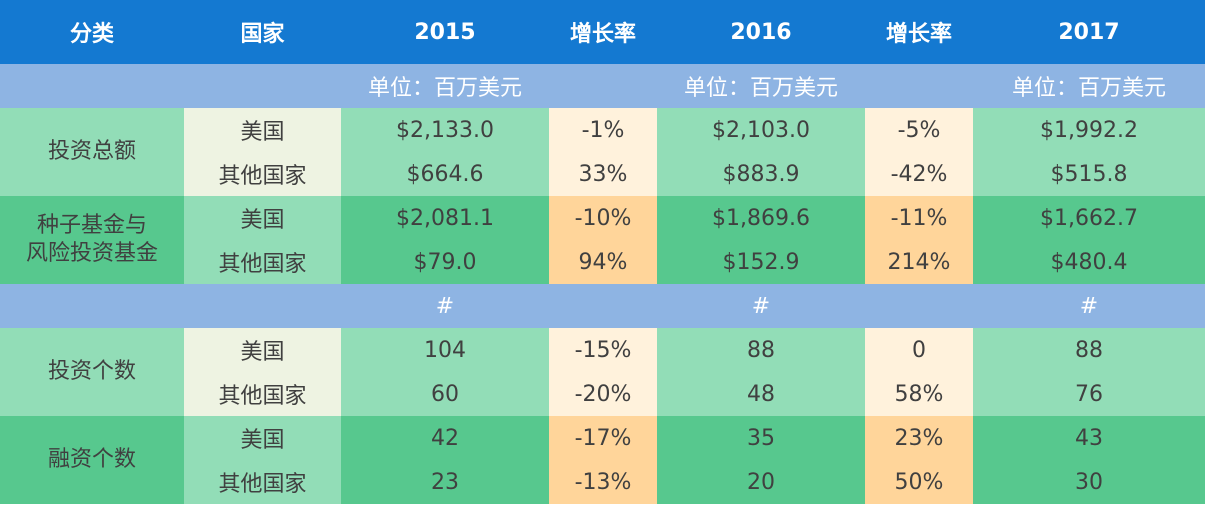 This screenshot has width=1205, height=518. Describe the element at coordinates (91, 253) in the screenshot. I see `group-label-line-2: 风险投资基金` at that location.